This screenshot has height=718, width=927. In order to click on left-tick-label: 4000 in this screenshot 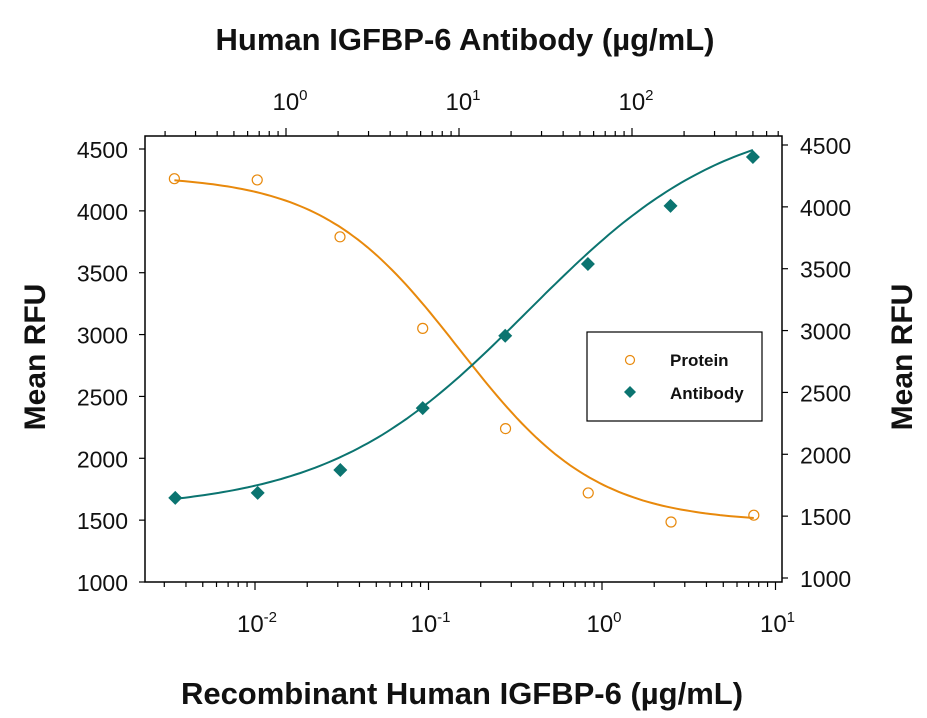, I will do `click(102, 212)`.